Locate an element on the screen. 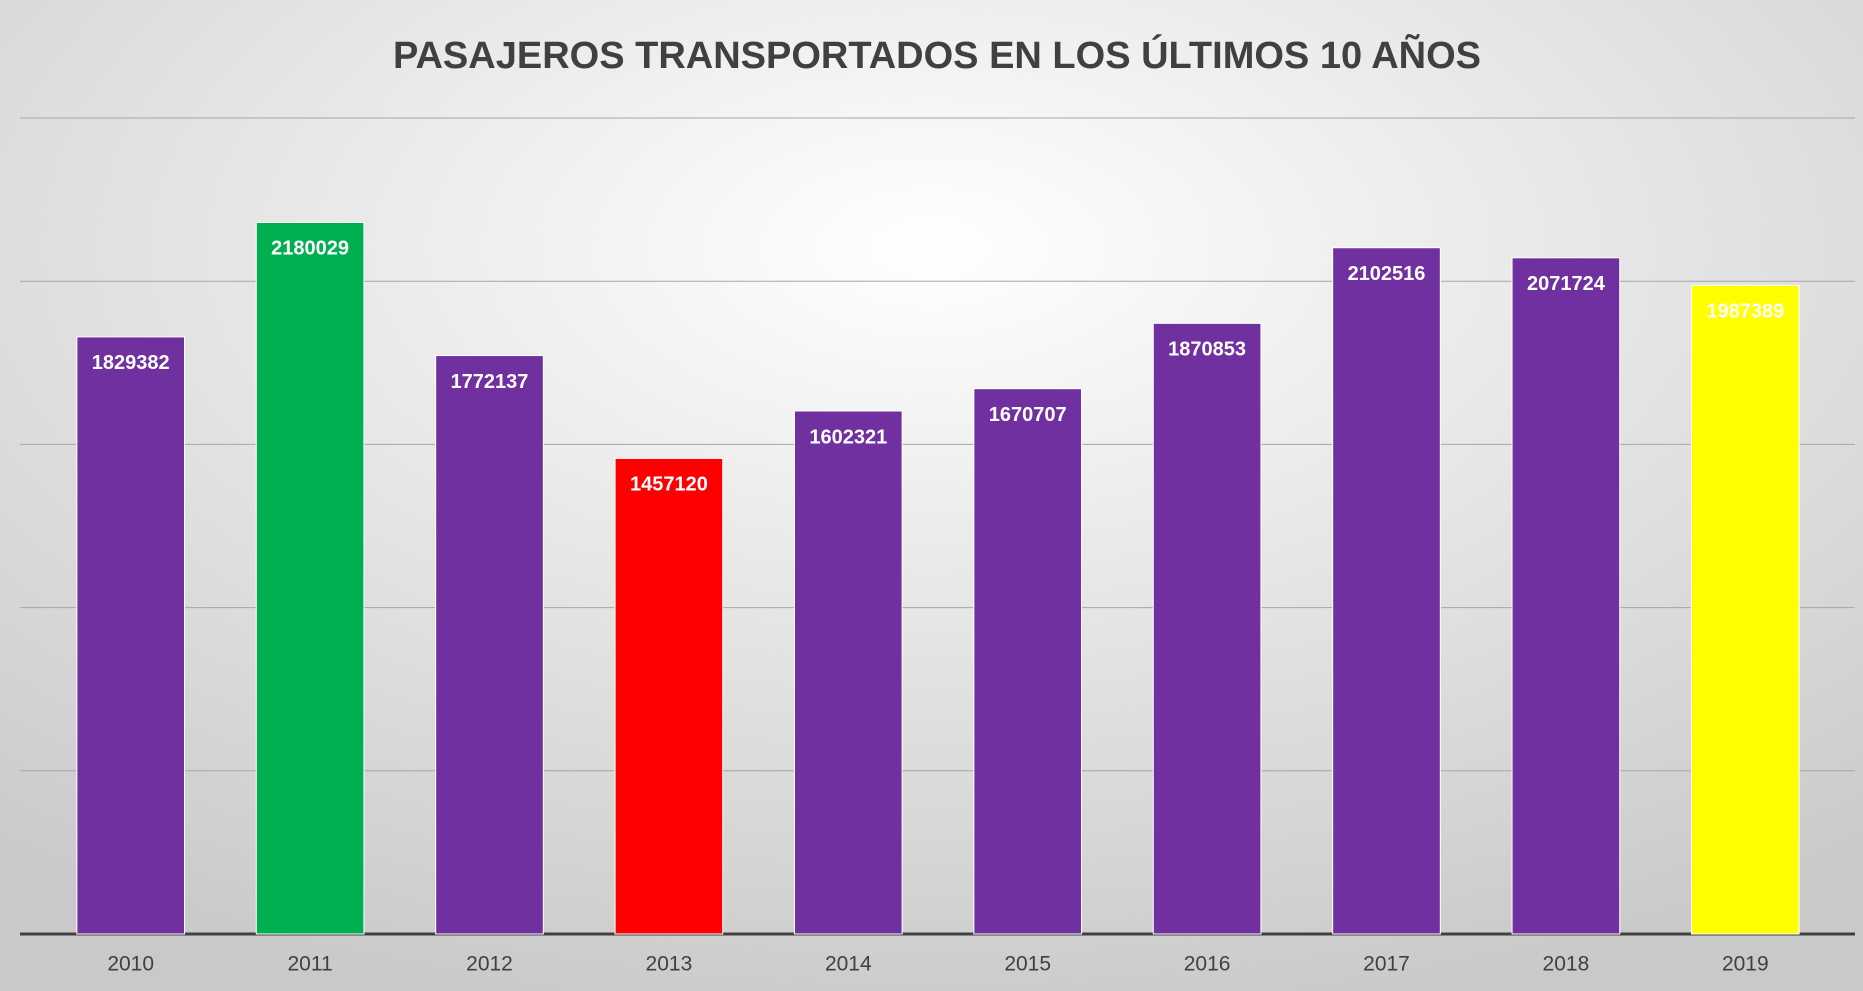 Image resolution: width=1863 pixels, height=991 pixels. x-tick-label: 2018 is located at coordinates (1566, 964).